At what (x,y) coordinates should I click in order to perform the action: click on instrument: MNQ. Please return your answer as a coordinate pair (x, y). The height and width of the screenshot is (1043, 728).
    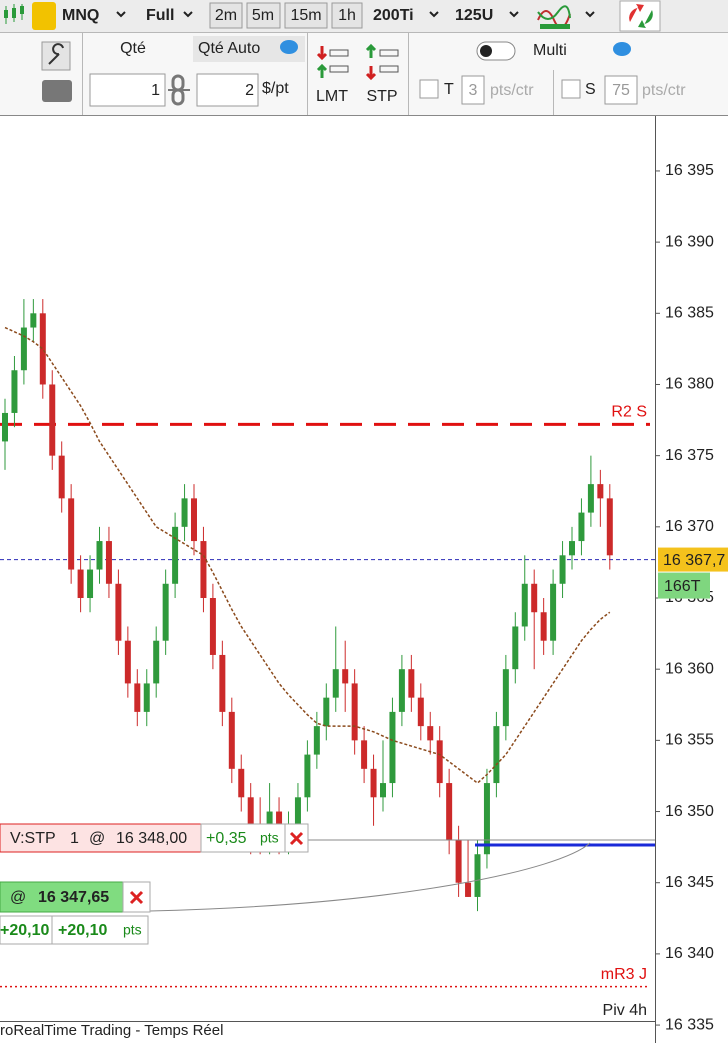
    Looking at the image, I should click on (80, 15).